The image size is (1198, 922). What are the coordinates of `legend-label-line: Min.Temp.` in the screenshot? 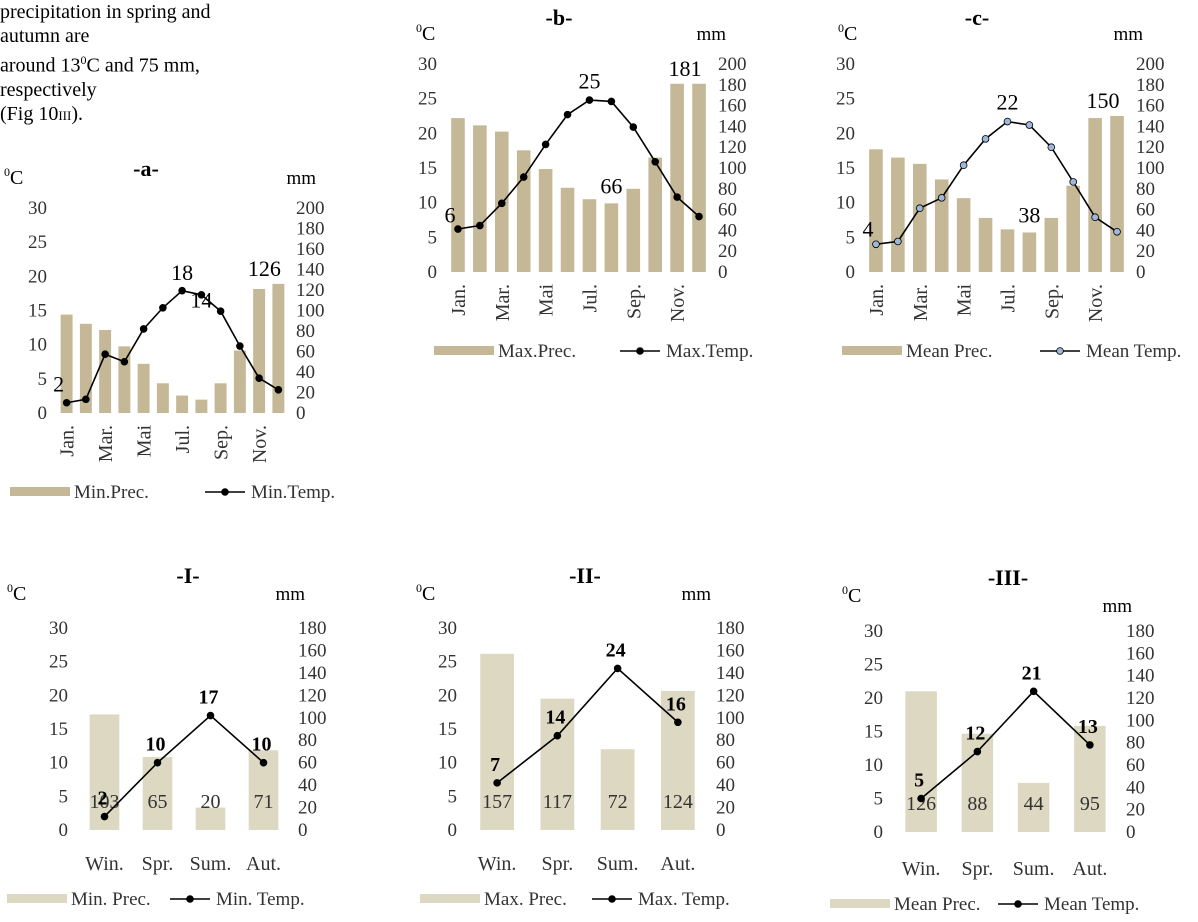 It's located at (293, 492).